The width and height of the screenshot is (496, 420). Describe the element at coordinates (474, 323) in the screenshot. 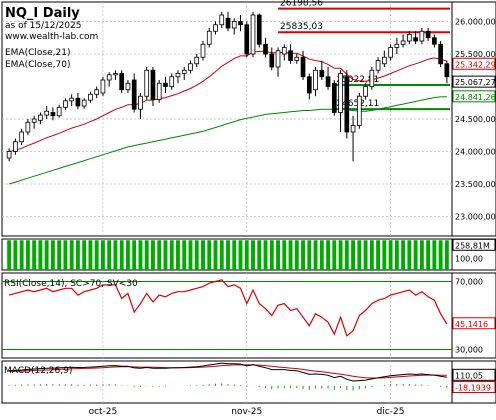

I see `rsi-value-box` at that location.